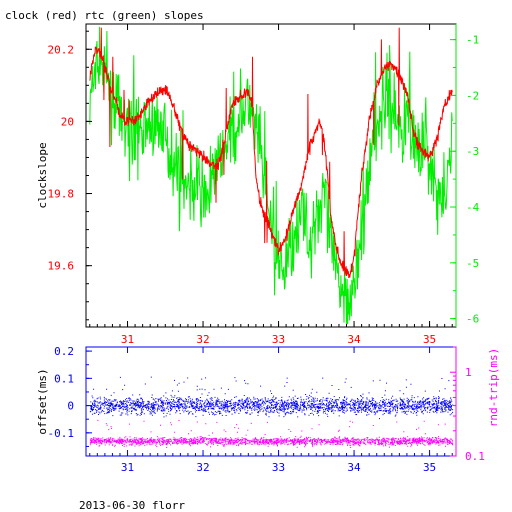 This screenshot has height=512, width=512. What do you see at coordinates (429, 339) in the screenshot?
I see `top-x-tick-label: 35` at bounding box center [429, 339].